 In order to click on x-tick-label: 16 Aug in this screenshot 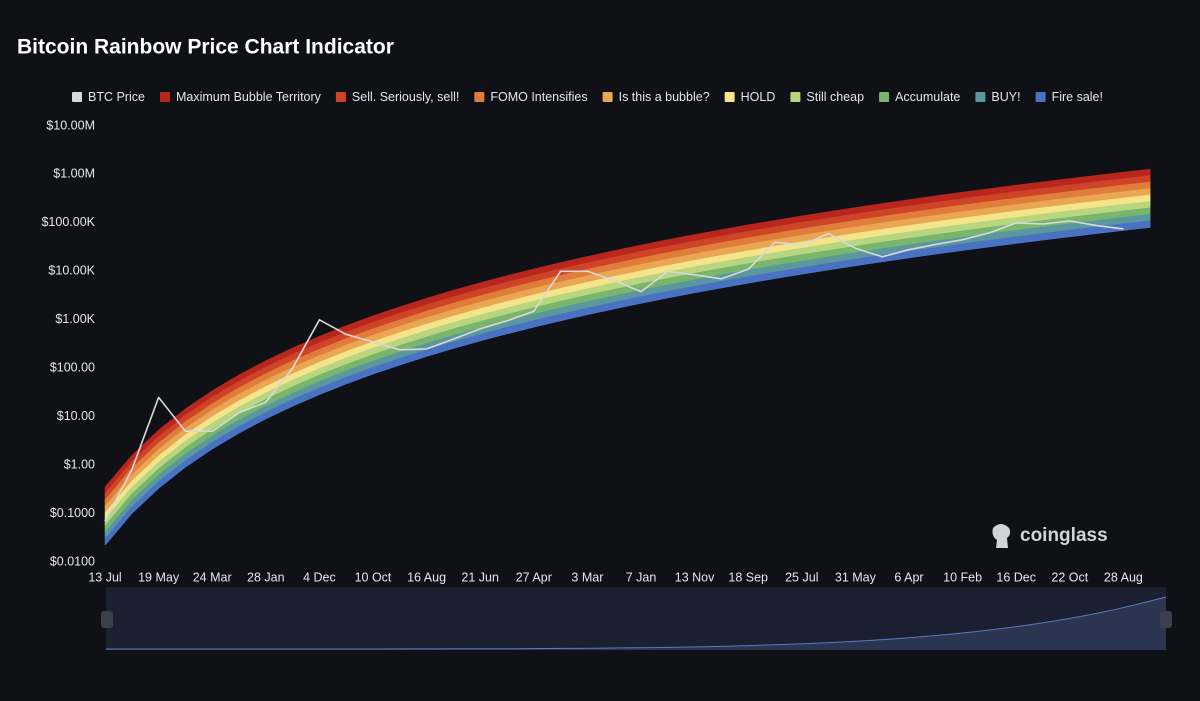, I will do `click(426, 577)`.